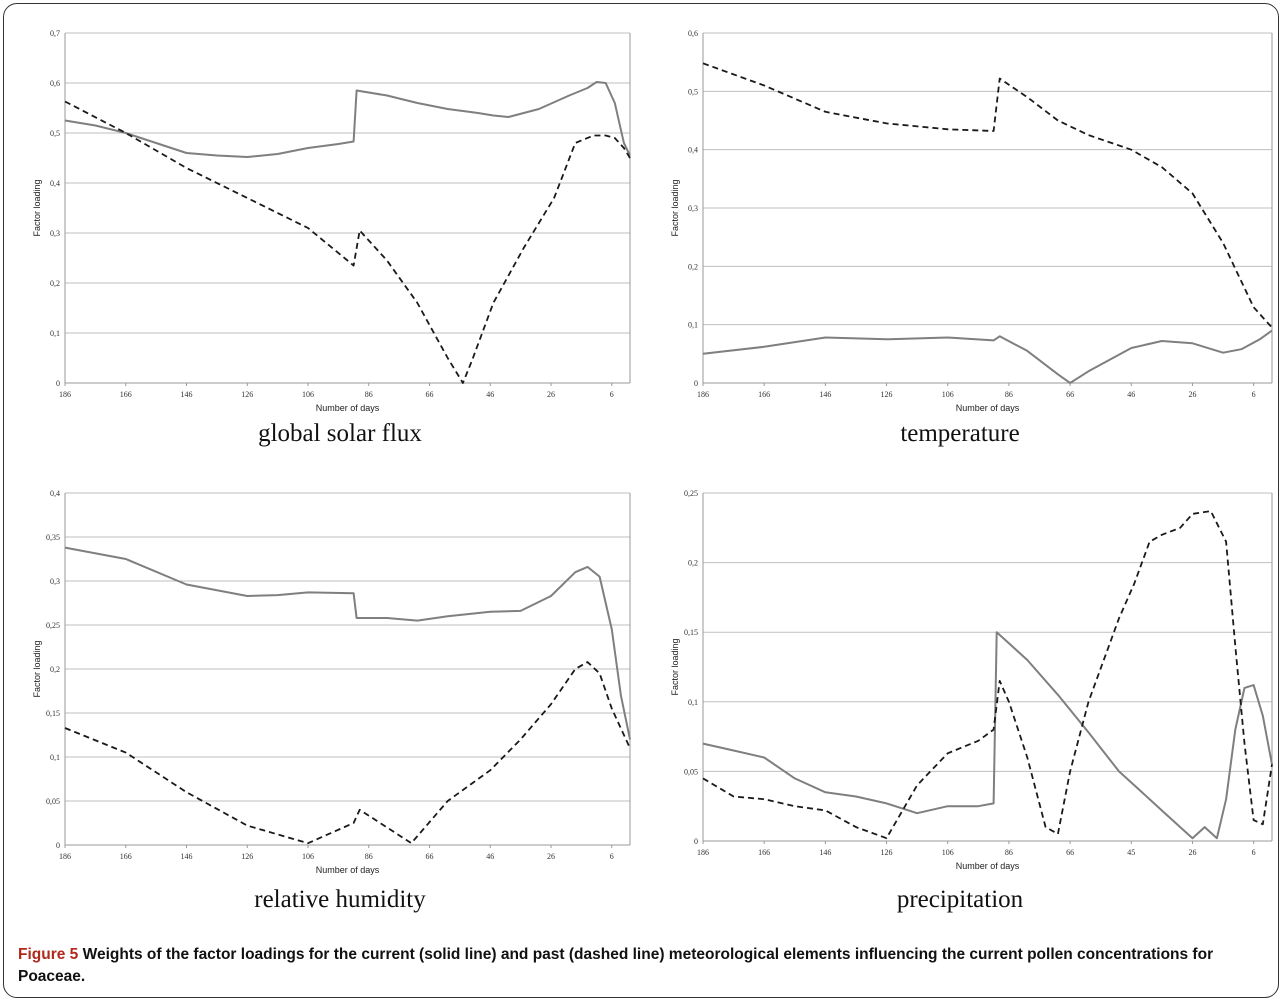 This screenshot has width=1282, height=1003. Describe the element at coordinates (340, 433) in the screenshot. I see `subcaption-solar-flux: global solar flux` at that location.